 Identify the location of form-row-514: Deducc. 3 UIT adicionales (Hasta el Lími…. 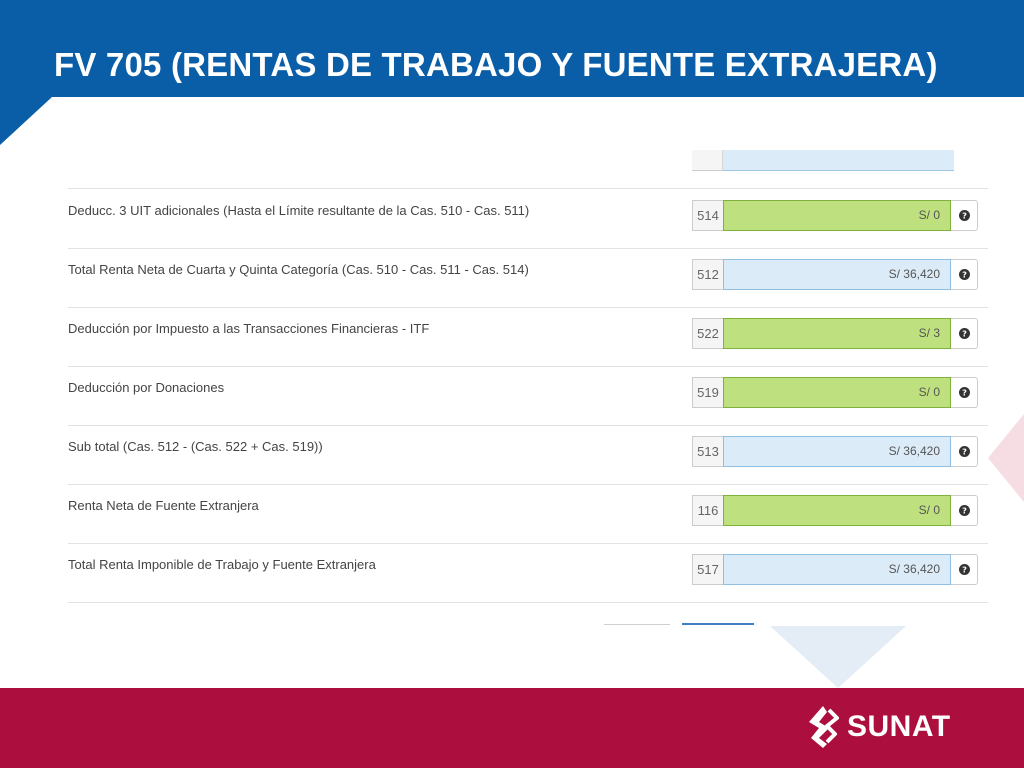
(528, 219).